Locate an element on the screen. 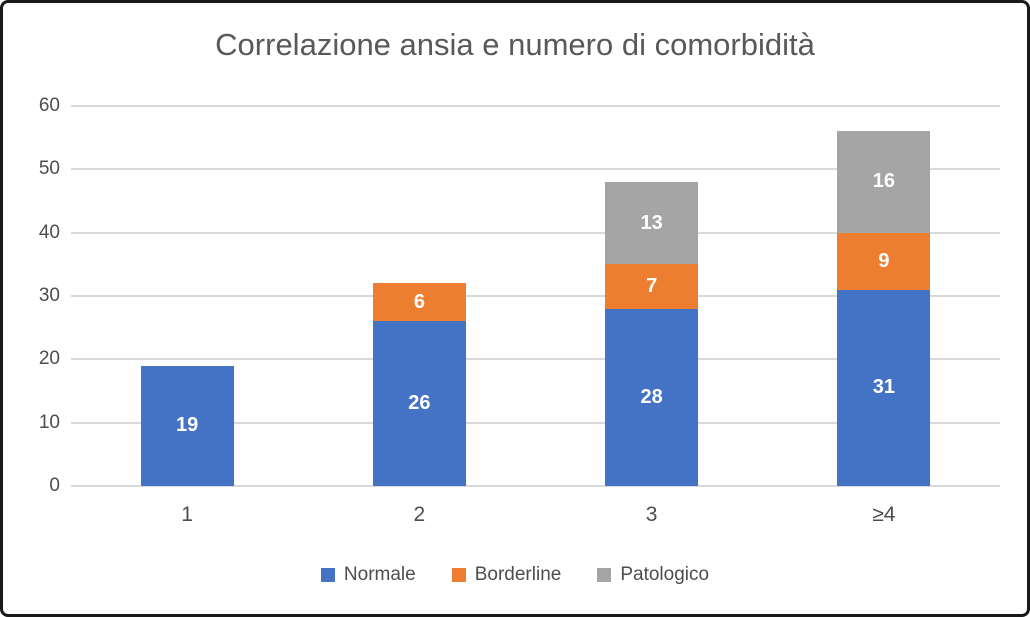 The width and height of the screenshot is (1030, 617). bar-value-label: 13 is located at coordinates (651, 222).